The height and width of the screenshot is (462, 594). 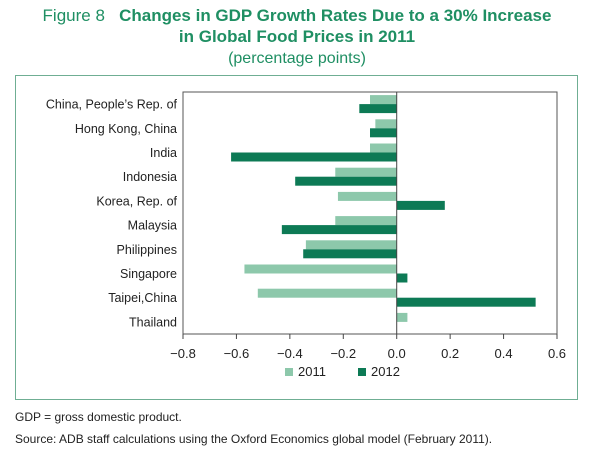 I want to click on category-label: Taipei,China, so click(x=142, y=298).